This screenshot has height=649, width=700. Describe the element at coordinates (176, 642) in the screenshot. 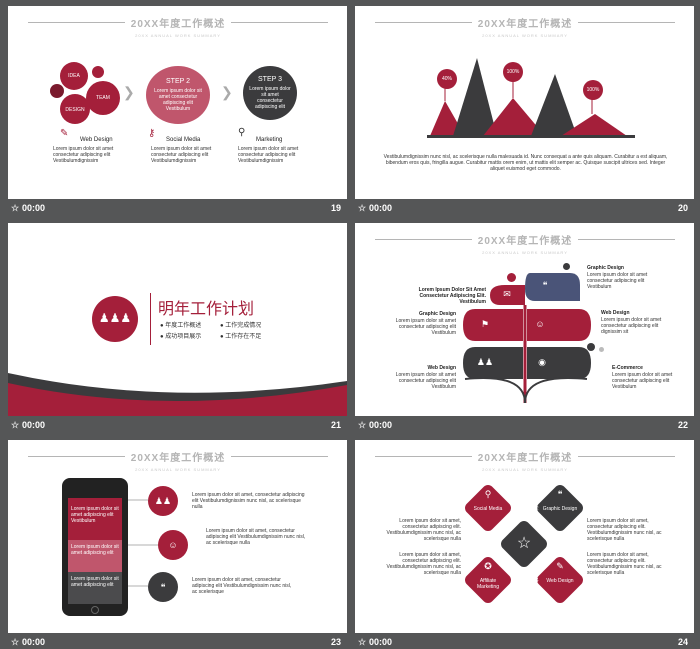

I see `slide-footer: ☆ 00:00 23` at that location.